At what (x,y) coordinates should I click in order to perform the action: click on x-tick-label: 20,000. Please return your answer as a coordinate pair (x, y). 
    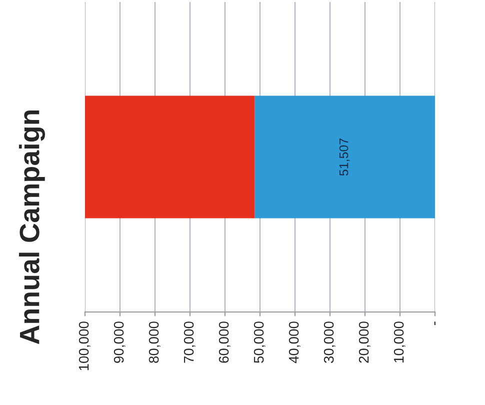
    Looking at the image, I should click on (364, 342).